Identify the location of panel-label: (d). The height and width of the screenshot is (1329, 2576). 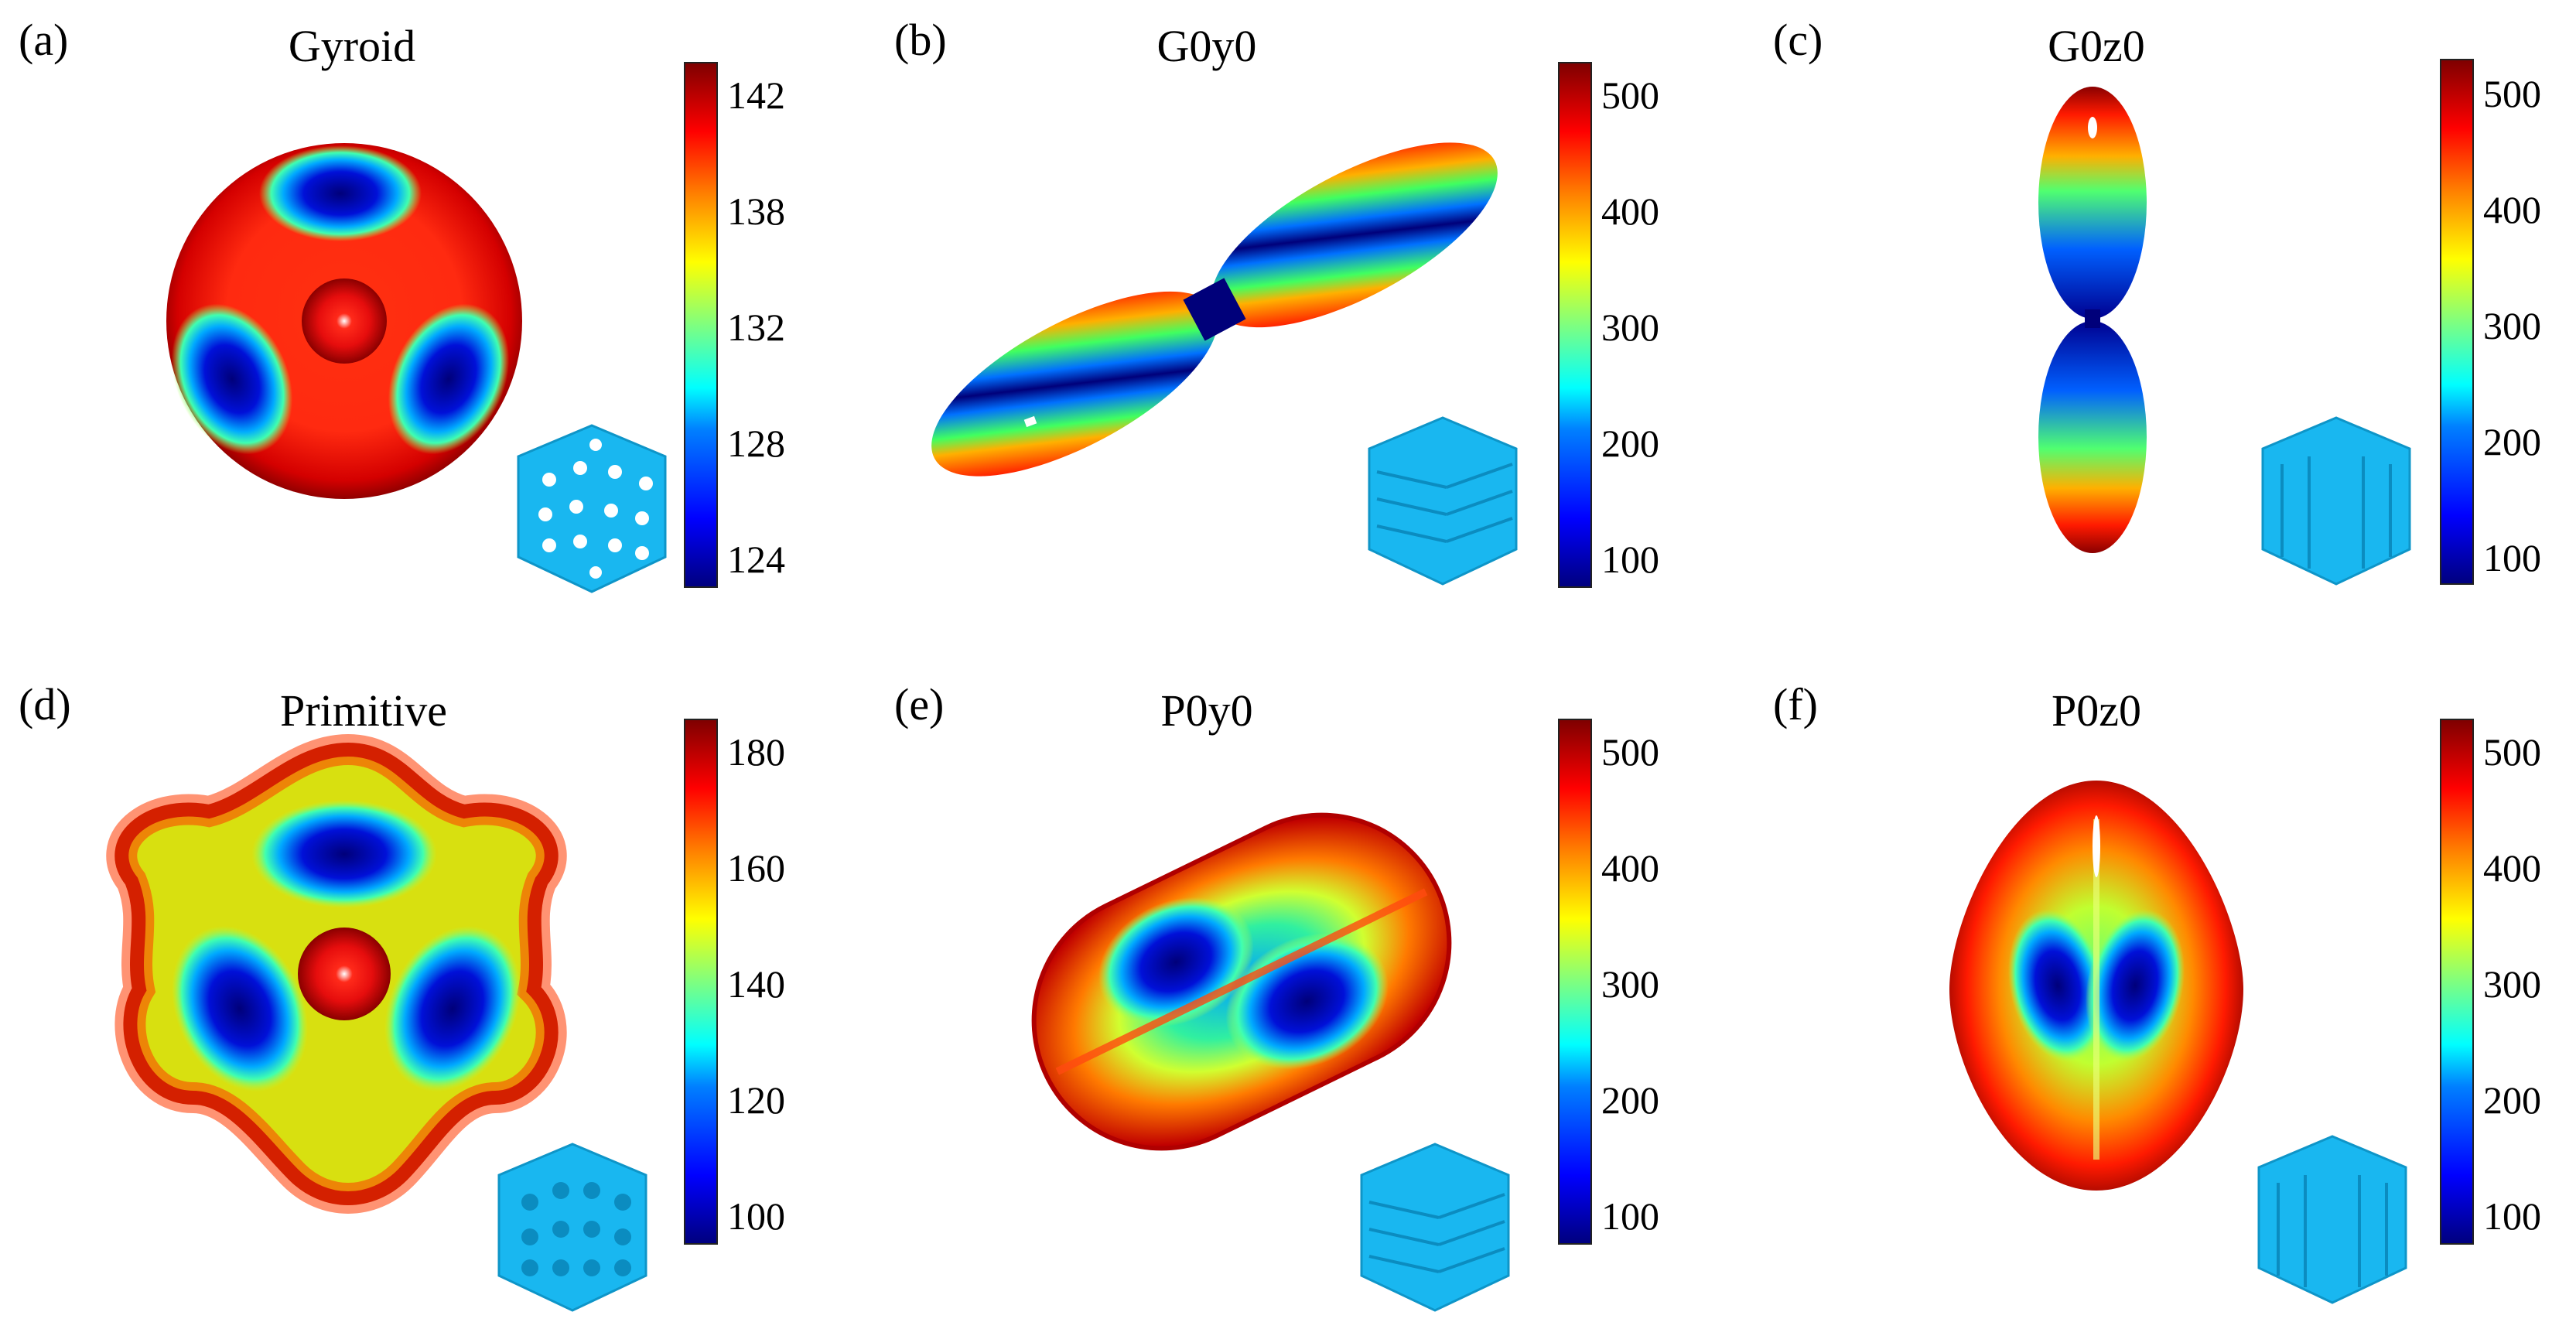
(45, 704).